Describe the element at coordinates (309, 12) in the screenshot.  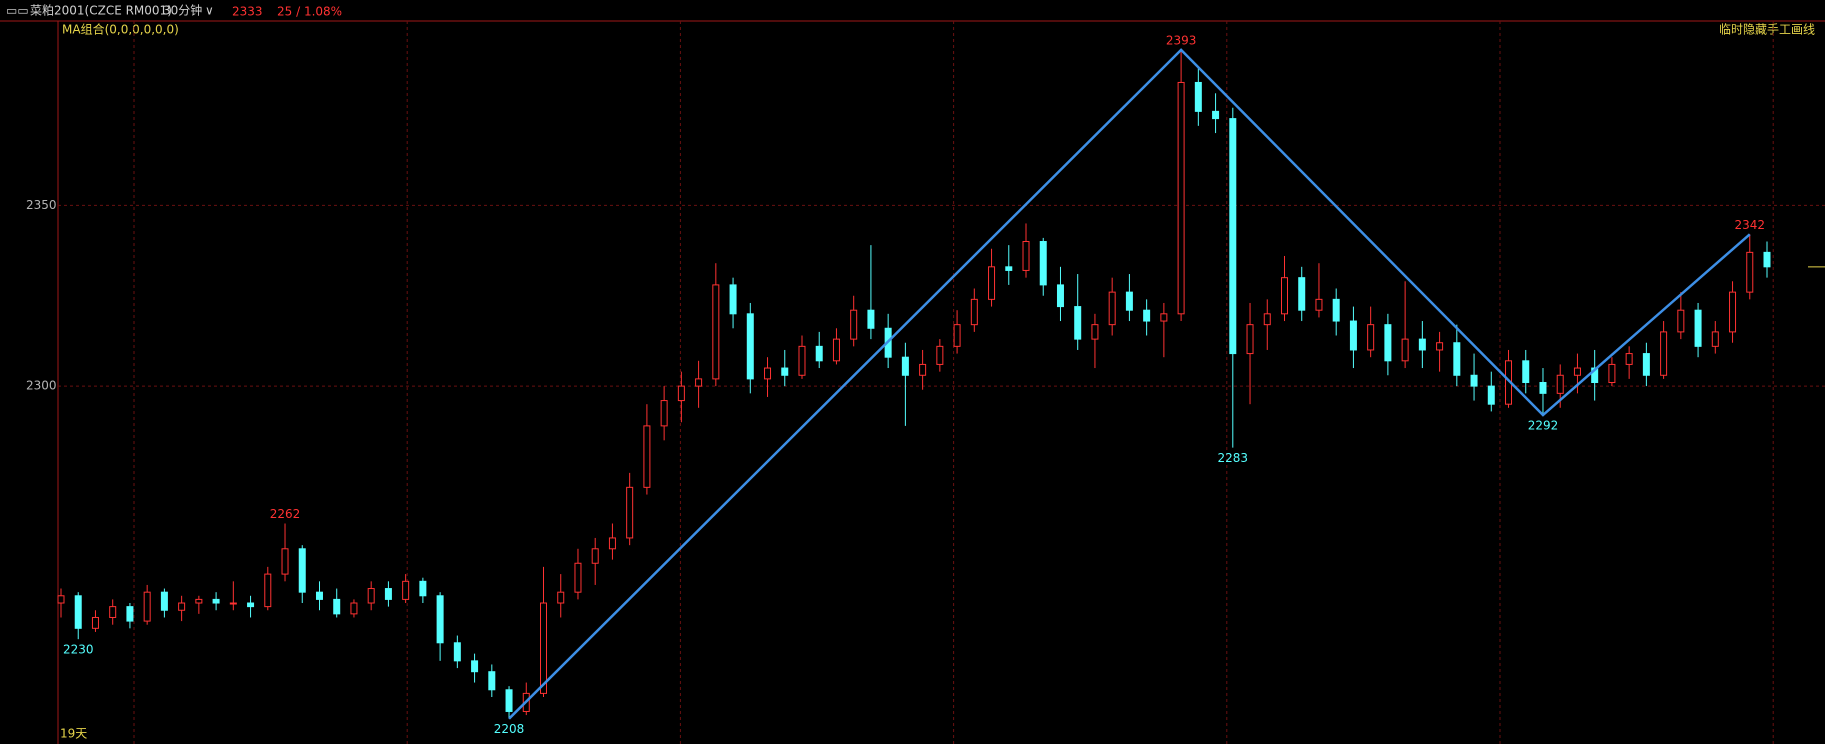
I see `change-label: 25 / 1.08%` at that location.